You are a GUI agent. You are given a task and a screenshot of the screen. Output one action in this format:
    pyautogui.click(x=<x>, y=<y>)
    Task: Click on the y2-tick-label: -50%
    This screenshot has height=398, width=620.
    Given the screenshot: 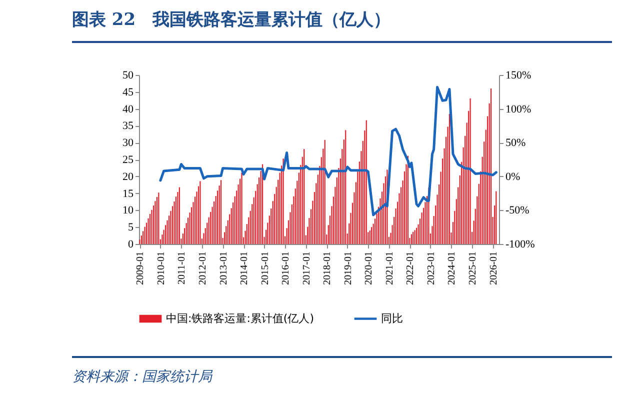 What is the action you would take?
    pyautogui.click(x=518, y=210)
    